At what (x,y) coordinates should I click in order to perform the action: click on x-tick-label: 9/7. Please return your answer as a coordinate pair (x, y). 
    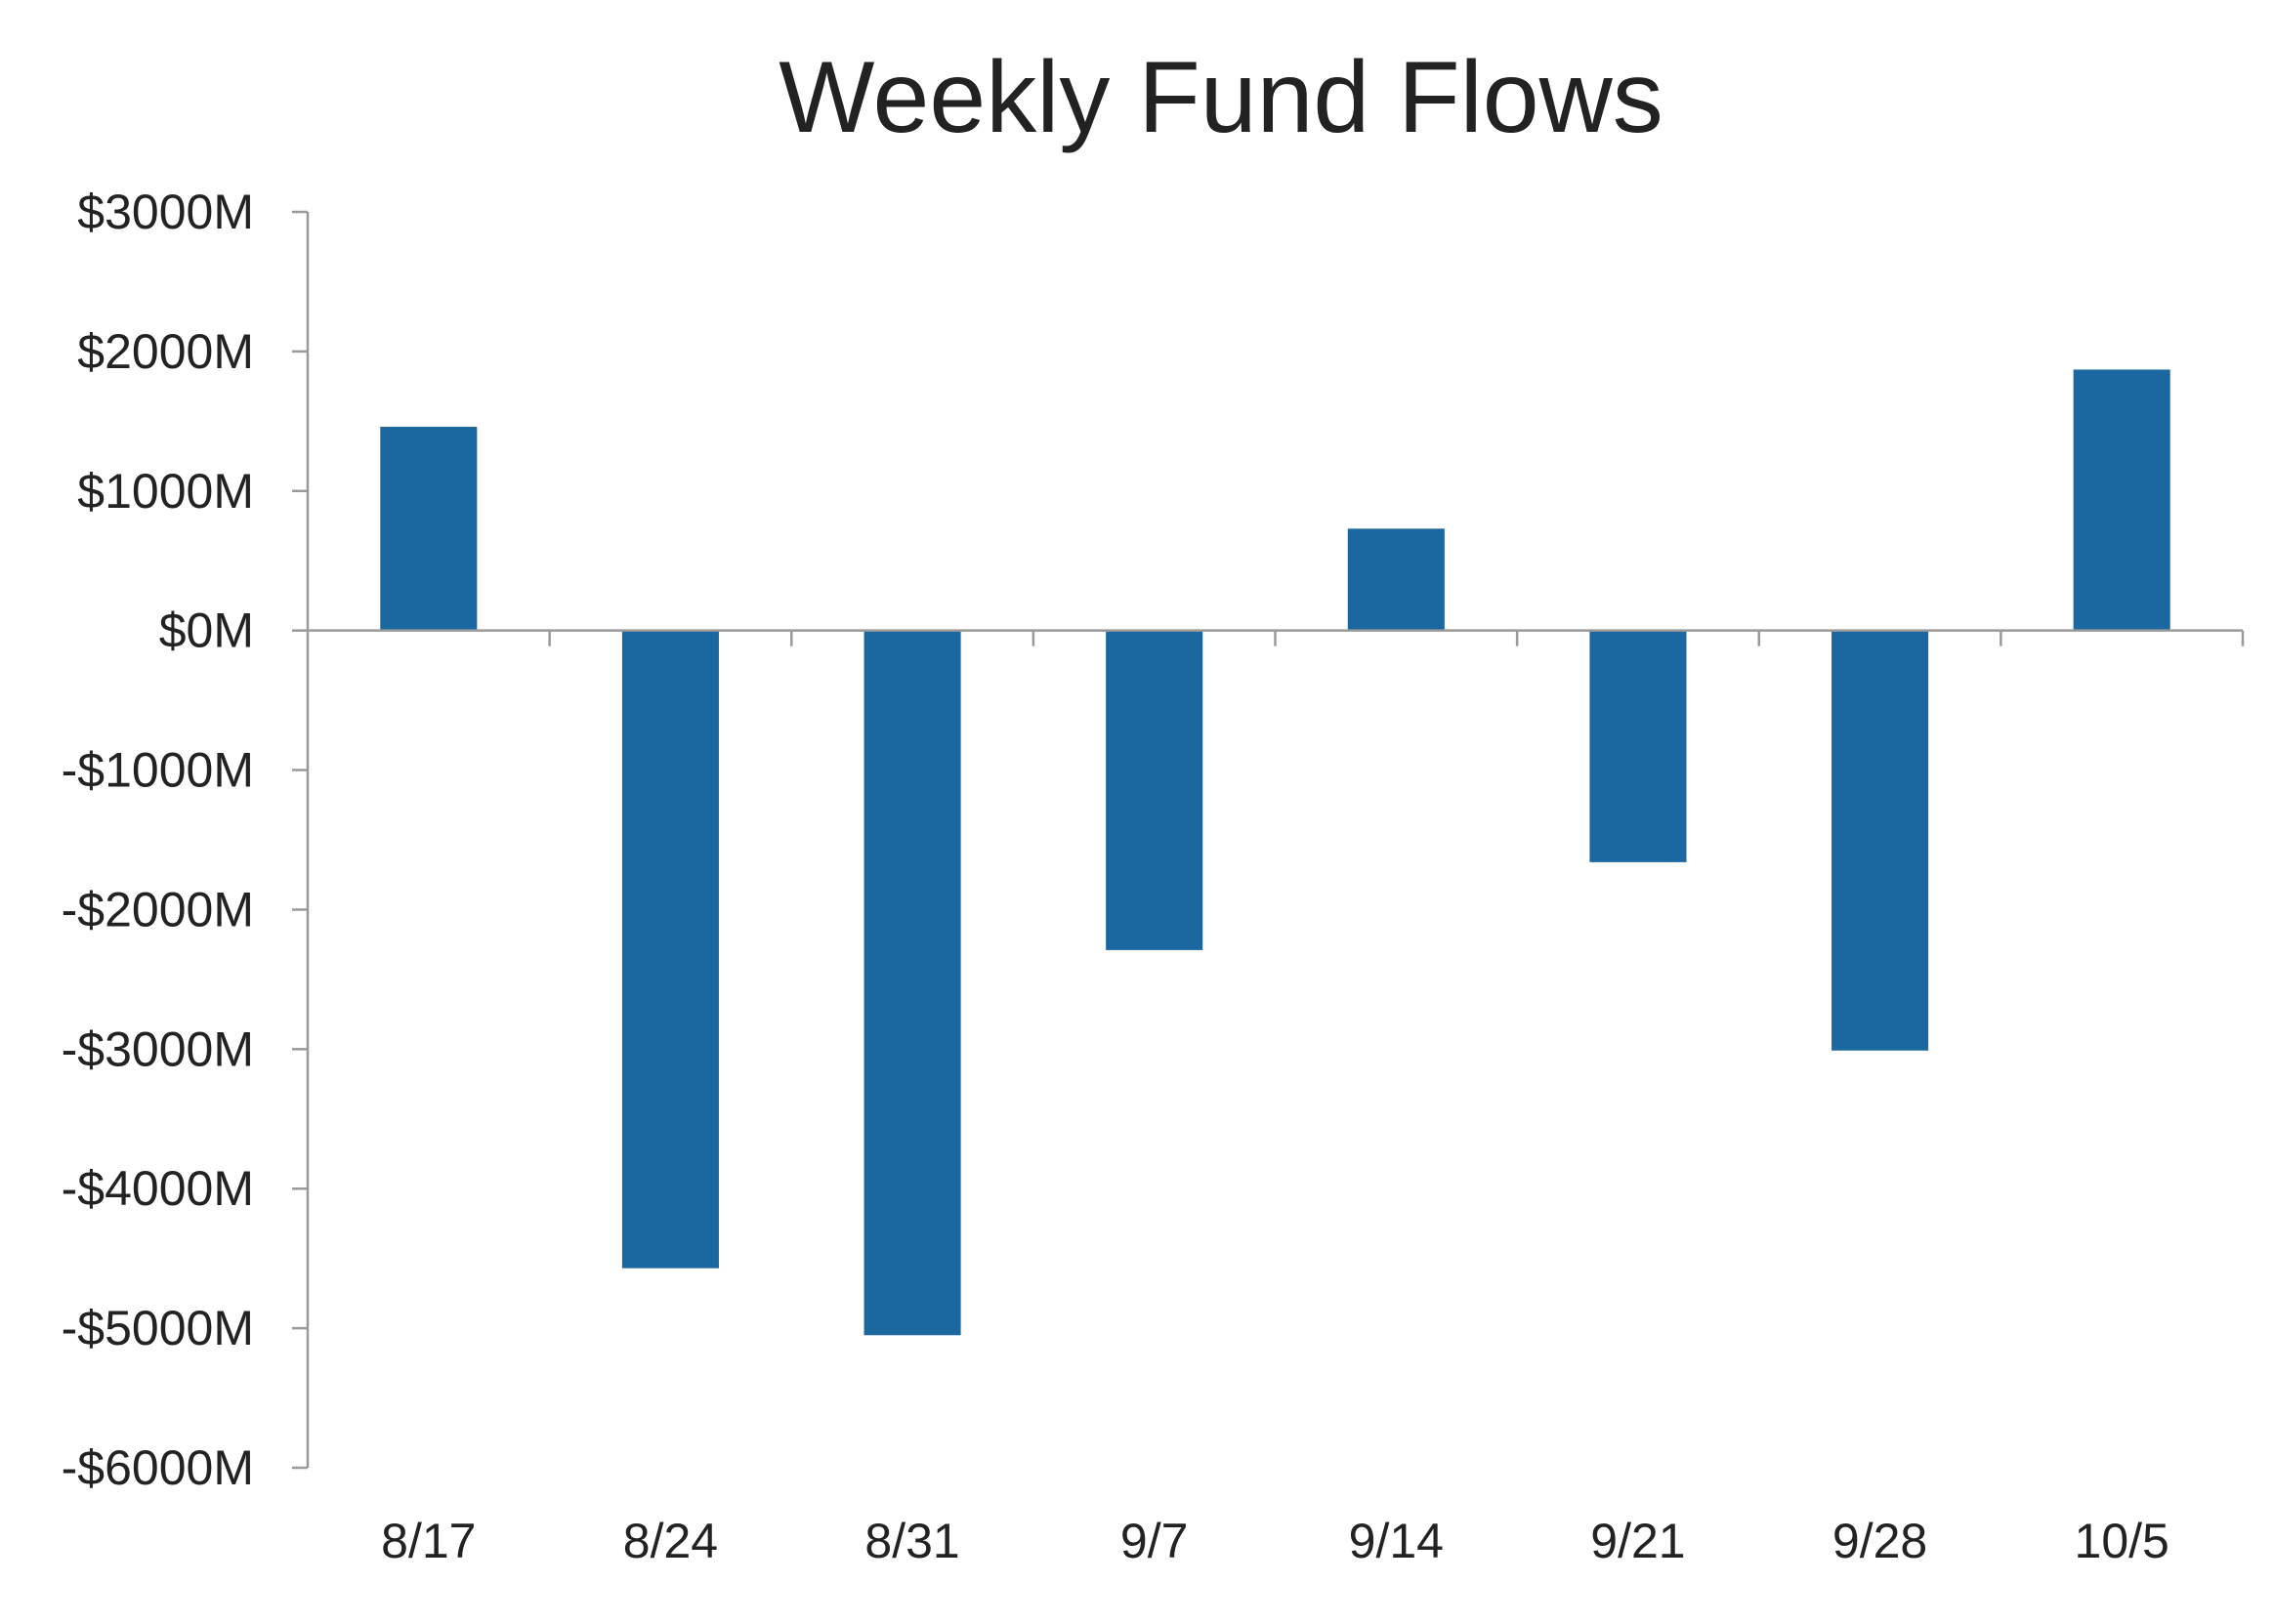
    Looking at the image, I should click on (1154, 1541).